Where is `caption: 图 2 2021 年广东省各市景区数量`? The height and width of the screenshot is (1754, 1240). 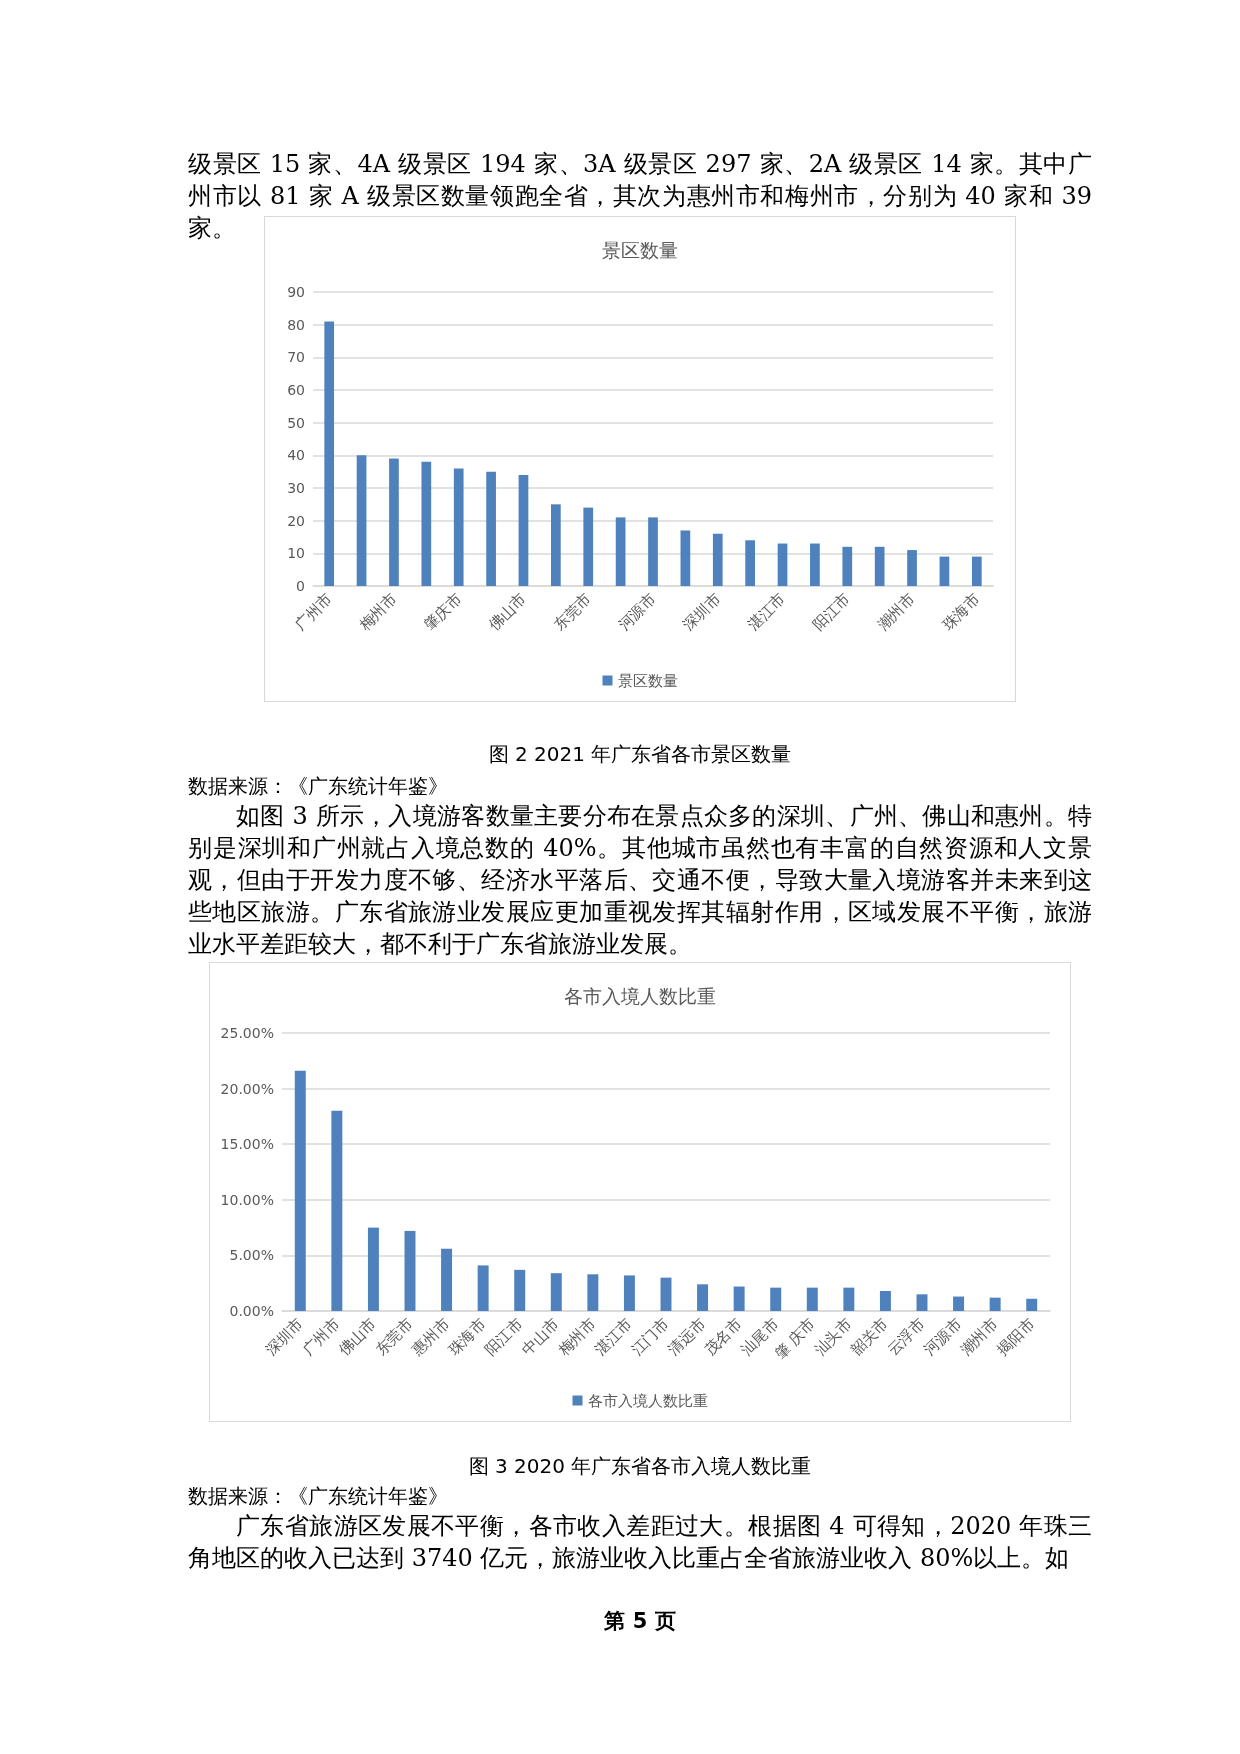 caption: 图 2 2021 年广东省各市景区数量 is located at coordinates (640, 754).